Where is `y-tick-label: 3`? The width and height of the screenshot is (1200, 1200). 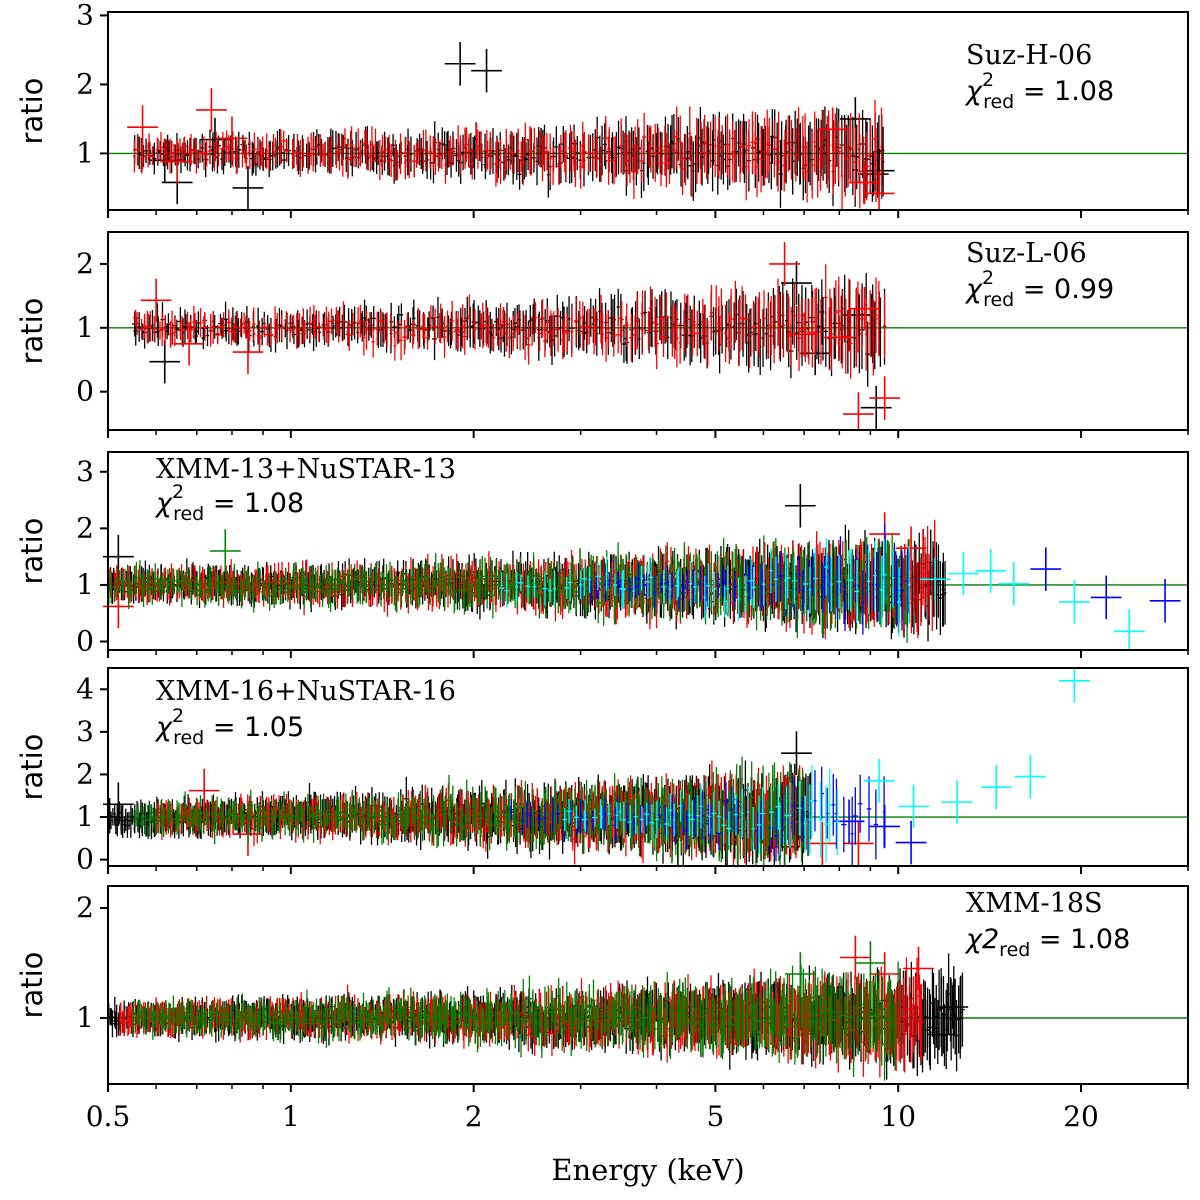
y-tick-label: 3 is located at coordinates (85, 15).